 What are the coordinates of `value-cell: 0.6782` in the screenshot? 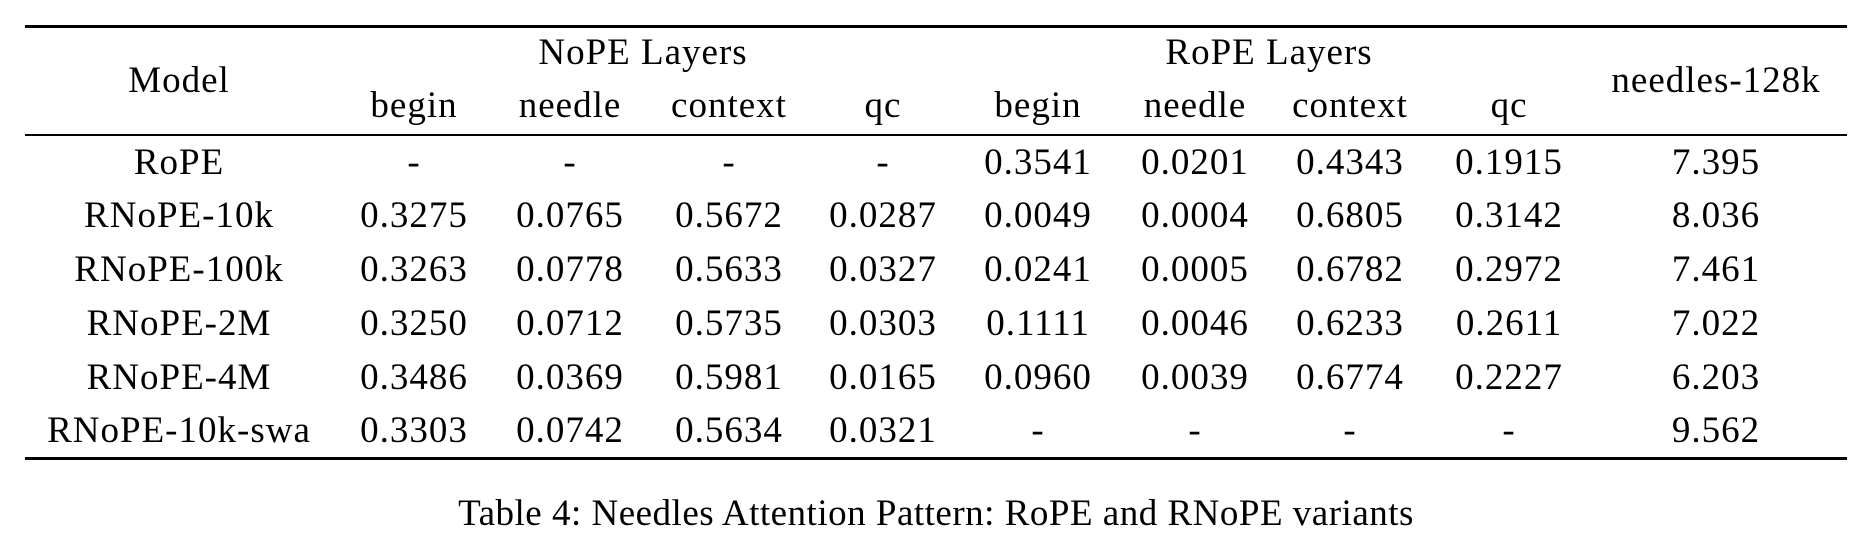 It's located at (1350, 269).